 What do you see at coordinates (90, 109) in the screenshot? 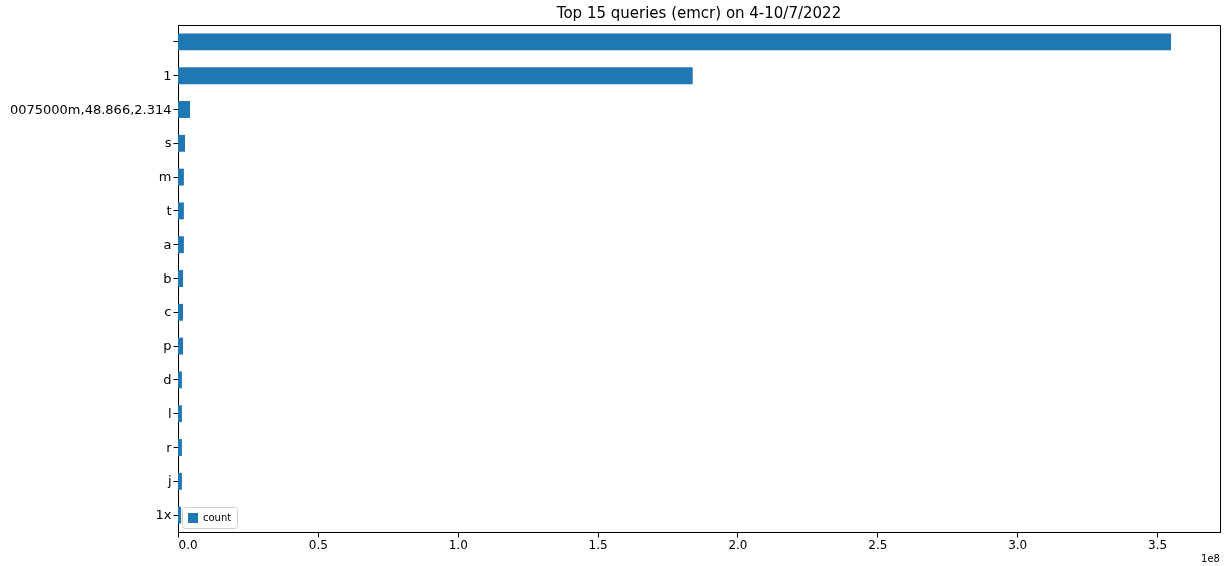
I see `y-tick-label: 0075000m,48.866,2.314` at bounding box center [90, 109].